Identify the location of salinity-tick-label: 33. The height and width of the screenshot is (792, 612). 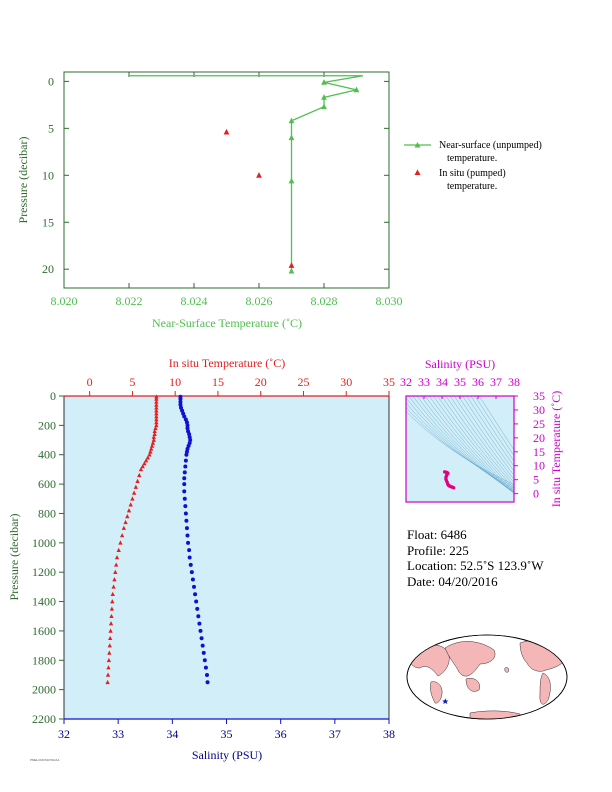
(118, 734).